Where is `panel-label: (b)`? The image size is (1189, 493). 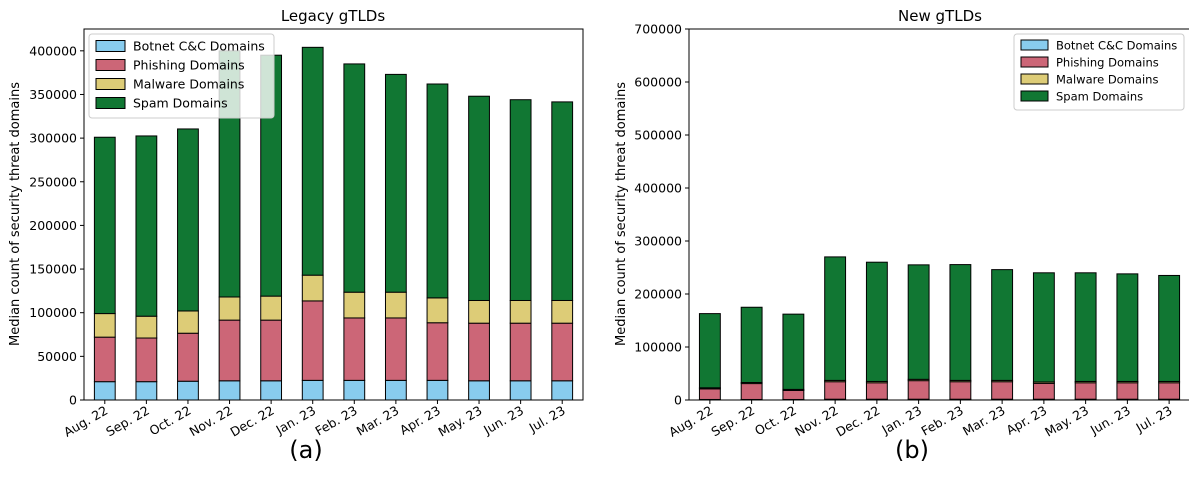
panel-label: (b) is located at coordinates (912, 450).